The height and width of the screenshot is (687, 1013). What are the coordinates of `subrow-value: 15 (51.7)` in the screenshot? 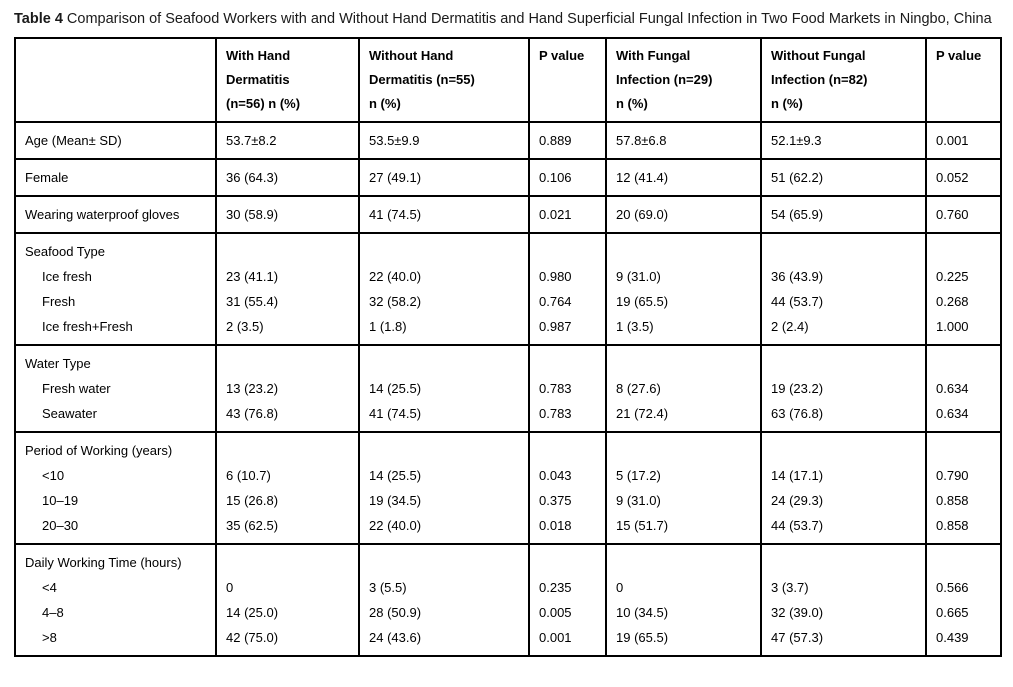 It's located at (642, 525).